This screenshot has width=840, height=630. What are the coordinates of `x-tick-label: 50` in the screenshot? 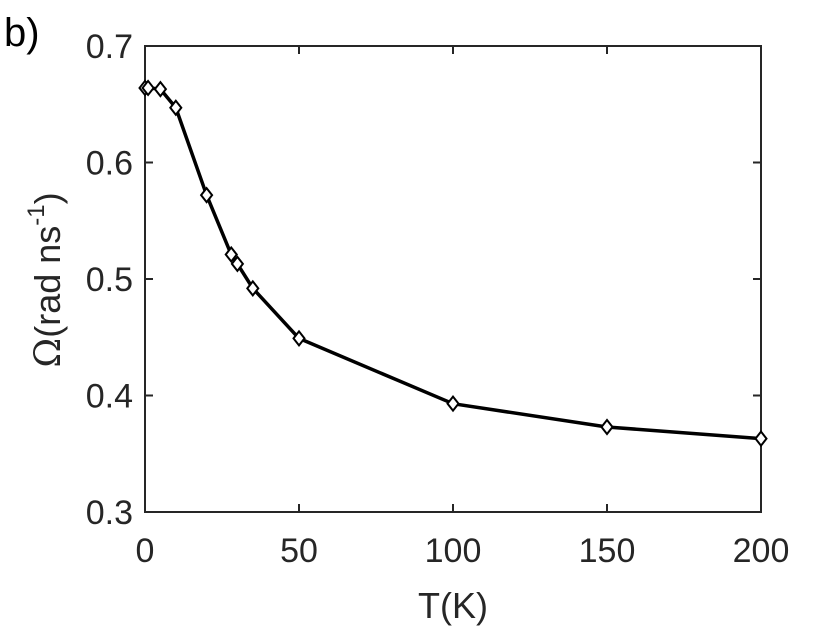 It's located at (299, 551).